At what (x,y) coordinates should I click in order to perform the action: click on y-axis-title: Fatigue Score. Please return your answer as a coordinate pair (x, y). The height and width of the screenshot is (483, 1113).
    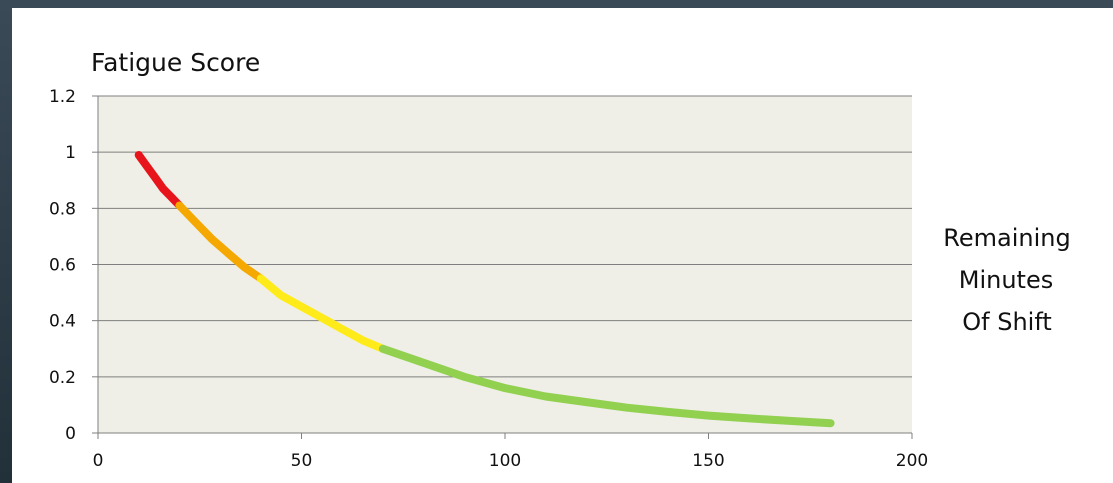
    Looking at the image, I should click on (175, 62).